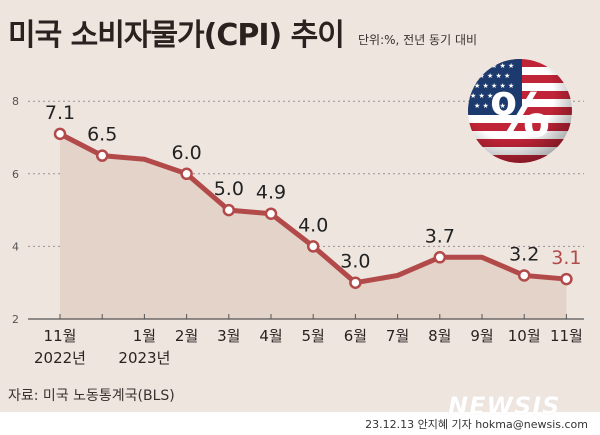 This screenshot has height=435, width=600. I want to click on byline: 23.12.13 안지혜 기자 hokma@newsis.com, so click(476, 424).